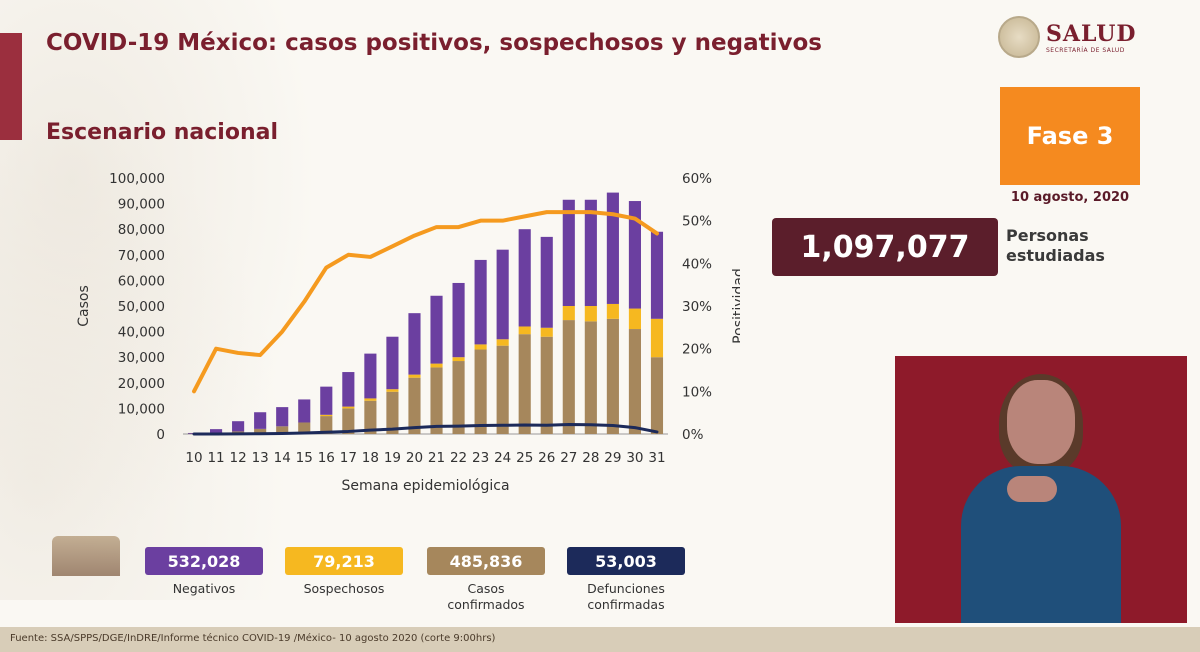  What do you see at coordinates (1032, 489) in the screenshot?
I see `interpreter-hand` at bounding box center [1032, 489].